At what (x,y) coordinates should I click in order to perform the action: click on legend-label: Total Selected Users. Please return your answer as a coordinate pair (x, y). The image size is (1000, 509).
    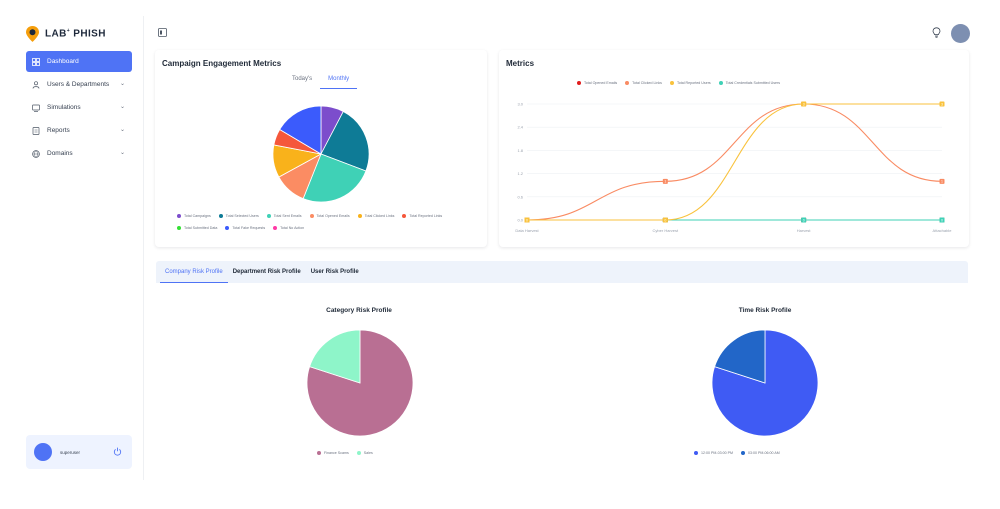
    Looking at the image, I should click on (242, 216).